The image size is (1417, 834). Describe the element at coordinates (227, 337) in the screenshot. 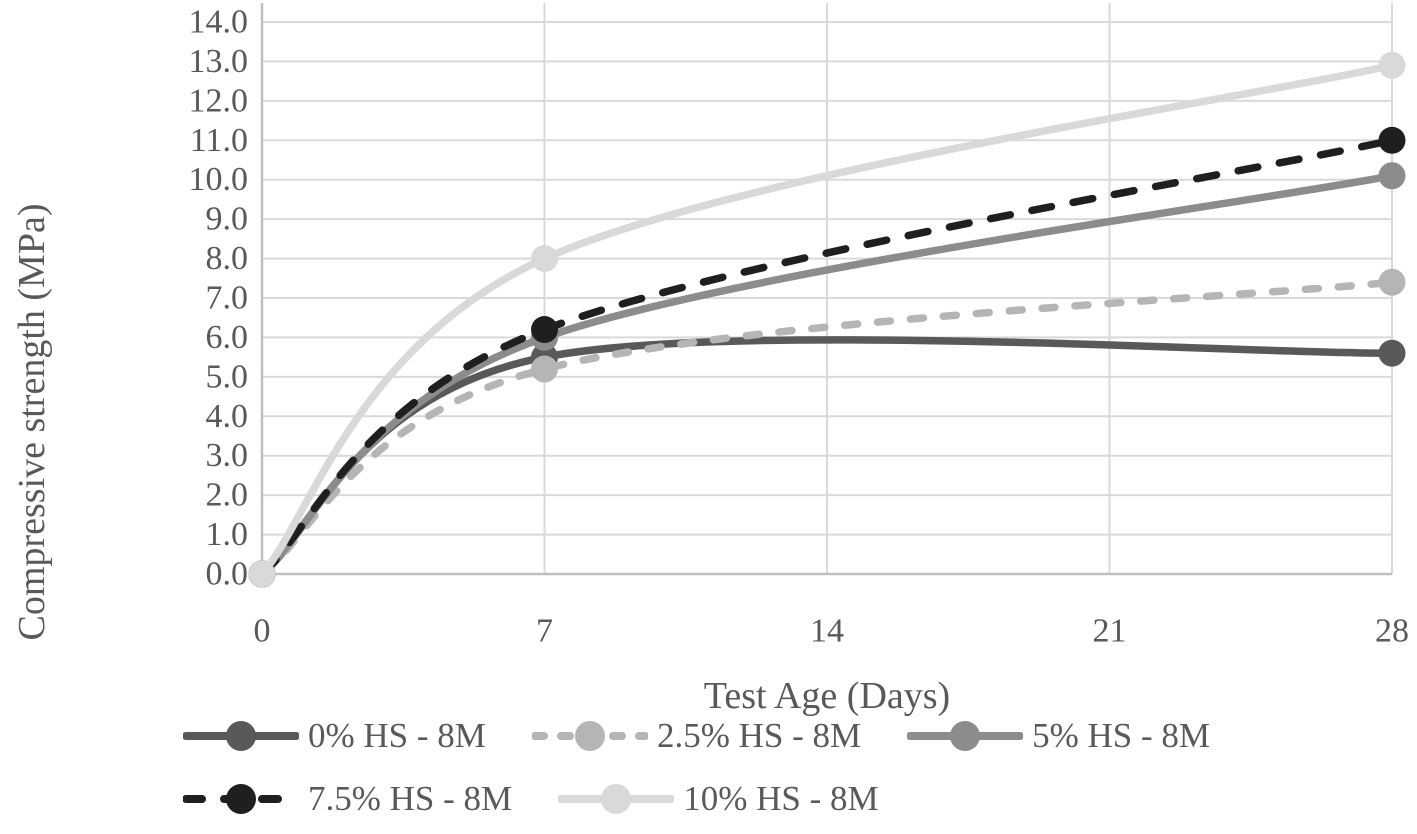

I see `y-tick-label: 6.0` at that location.